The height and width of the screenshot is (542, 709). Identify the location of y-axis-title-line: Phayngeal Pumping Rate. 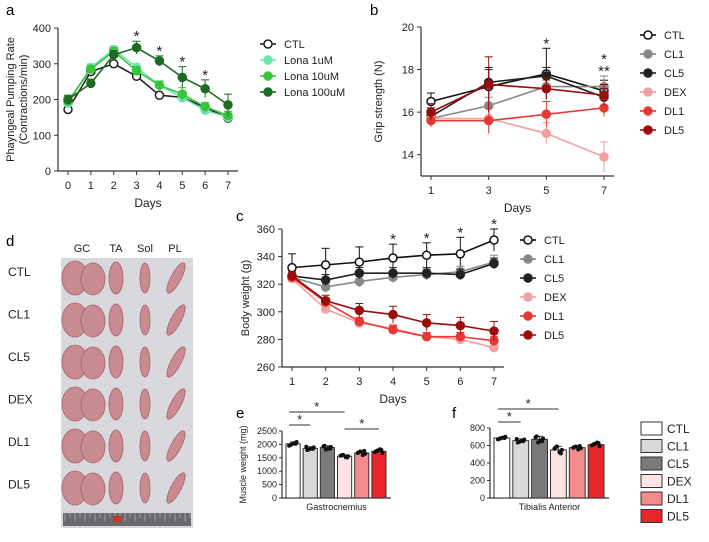
(11, 99).